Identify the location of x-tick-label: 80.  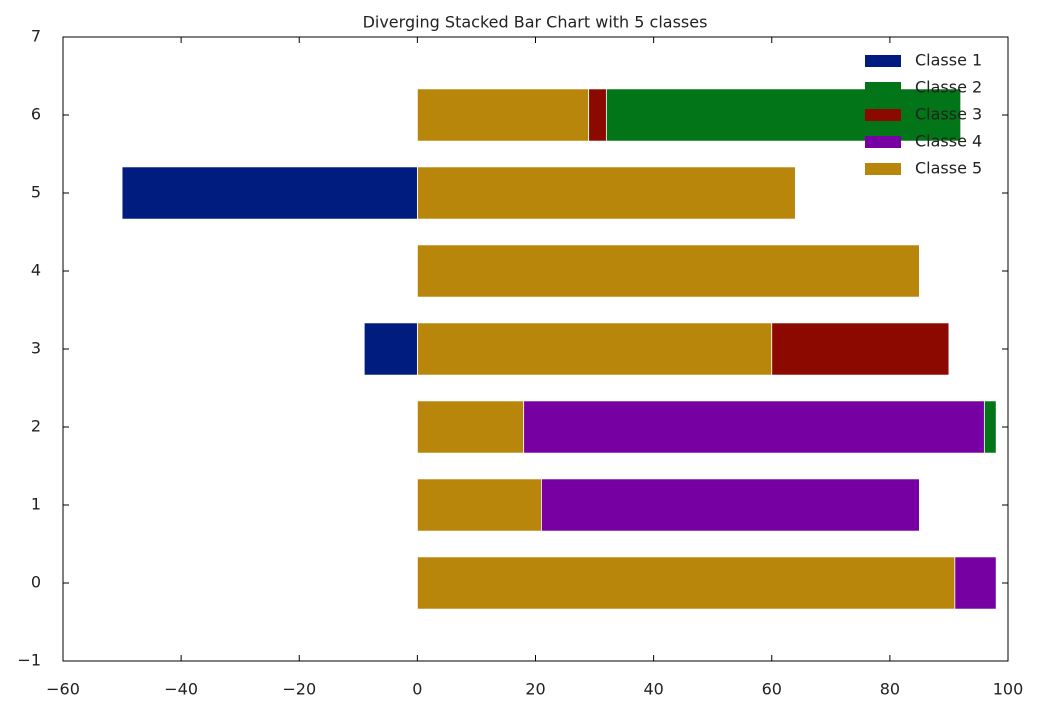
(890, 689).